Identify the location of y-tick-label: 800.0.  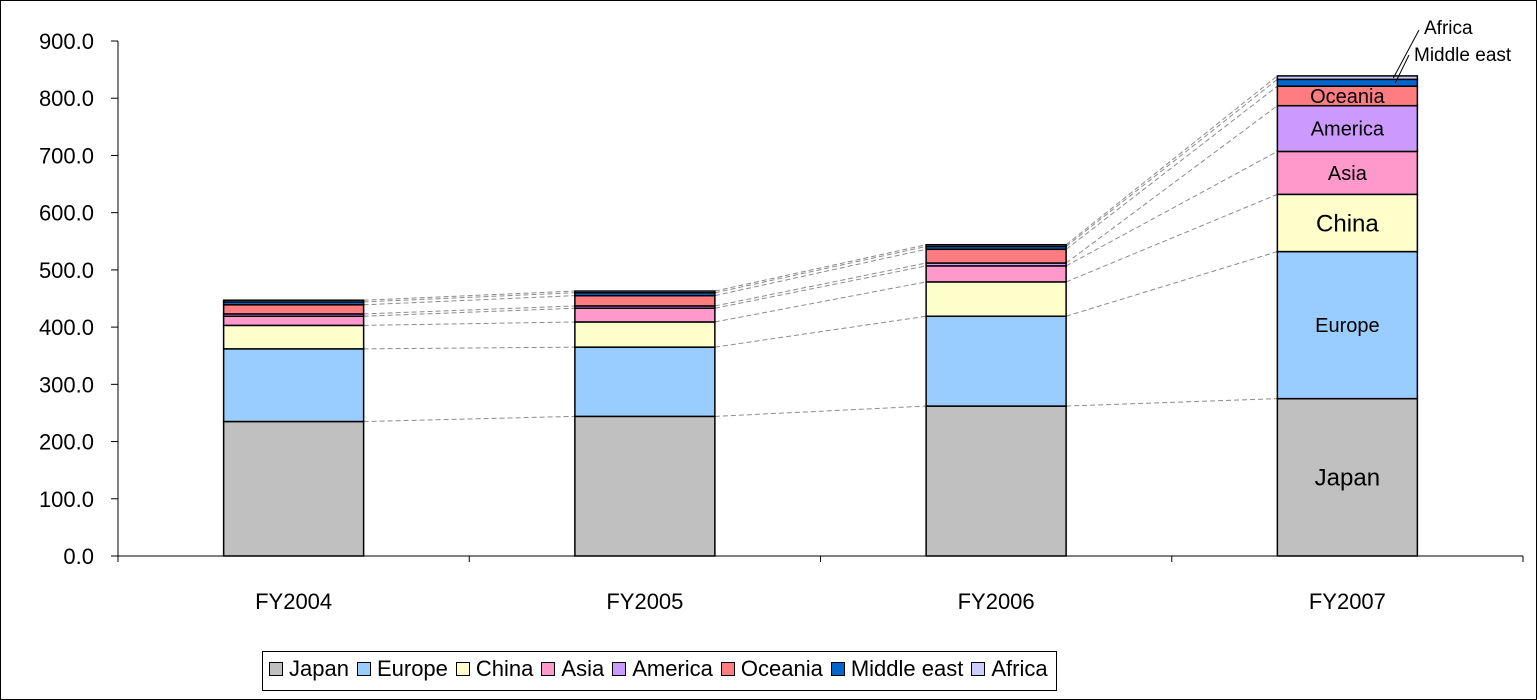
(66, 98).